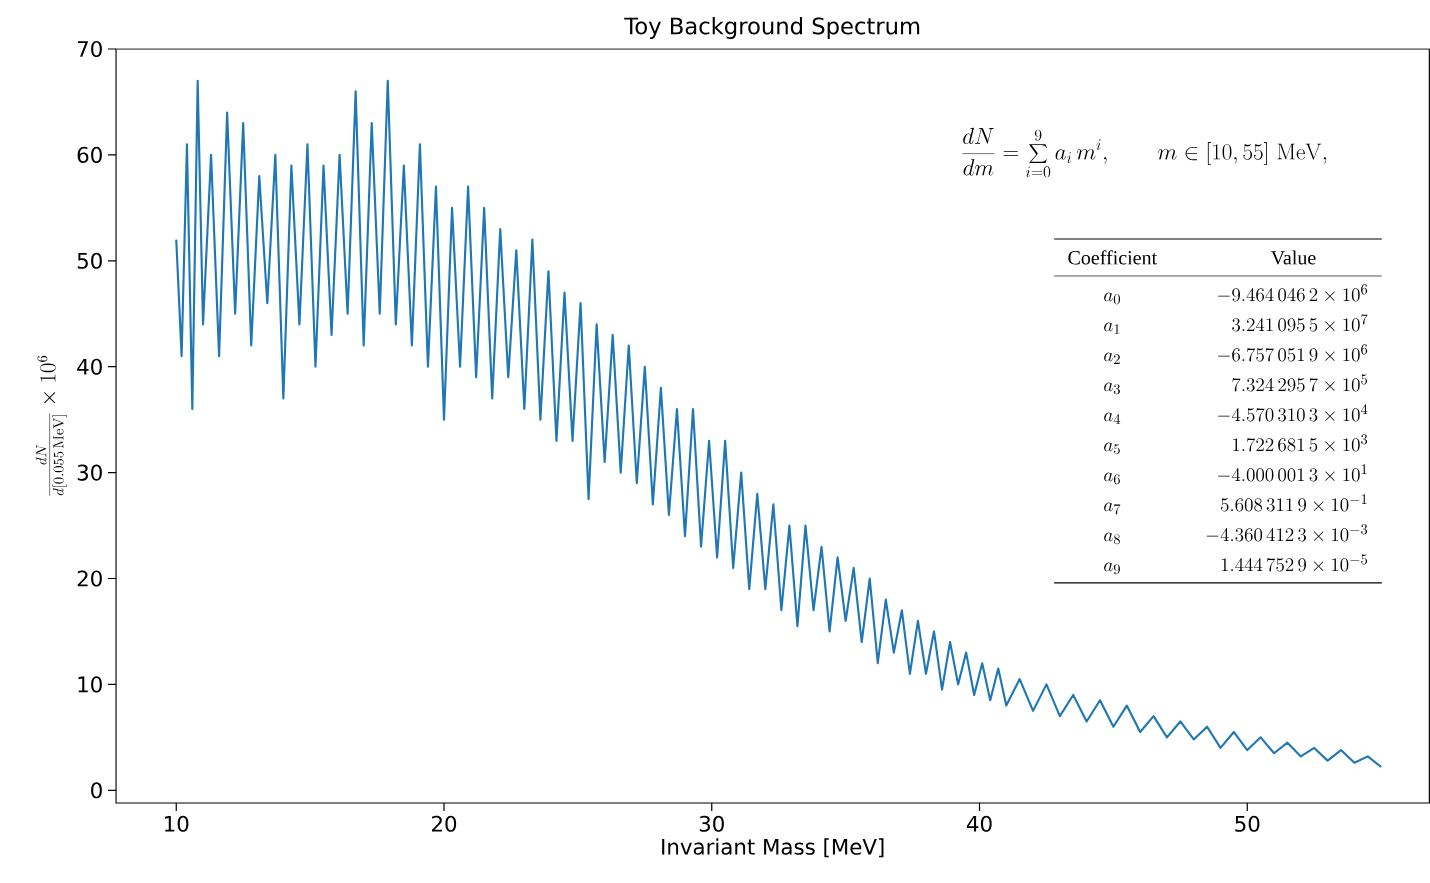  Describe the element at coordinates (1112, 298) in the screenshot. I see `annotation: $a_0$` at that location.